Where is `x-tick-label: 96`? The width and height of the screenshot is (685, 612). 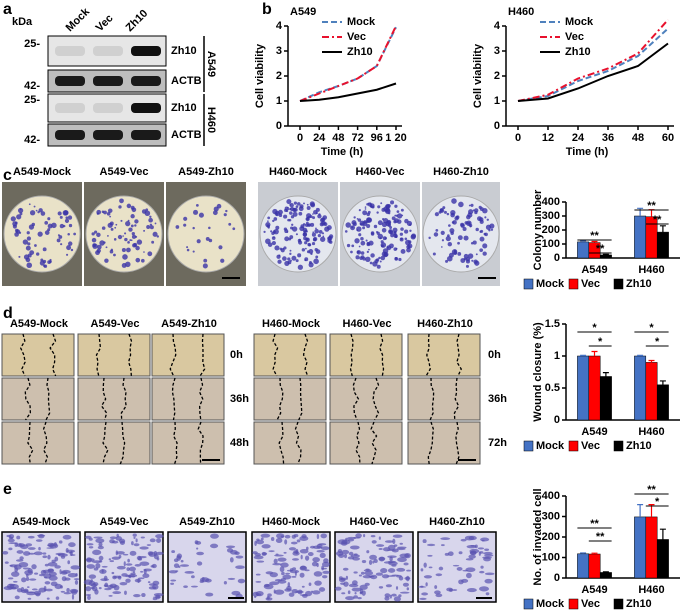
x-tick-label: 96 is located at coordinates (377, 138).